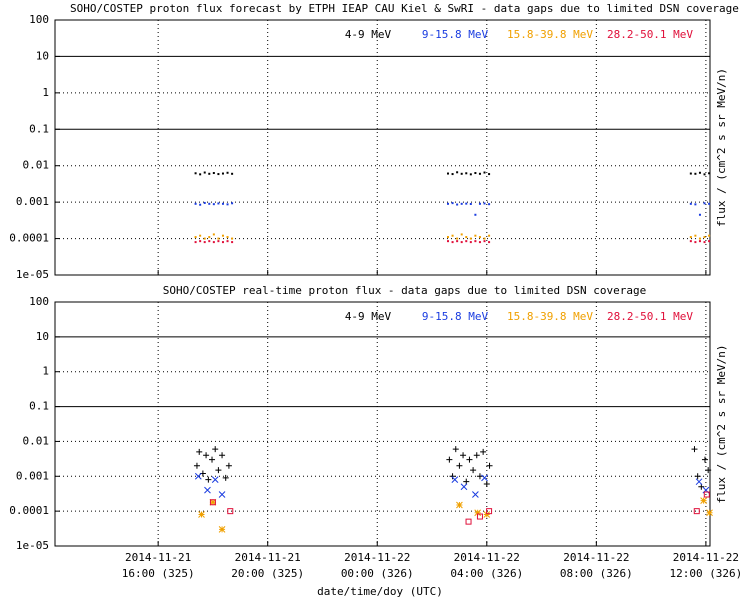 This screenshot has width=740, height=600. What do you see at coordinates (29, 510) in the screenshot?
I see `y-tick-label: 0.0001` at bounding box center [29, 510].